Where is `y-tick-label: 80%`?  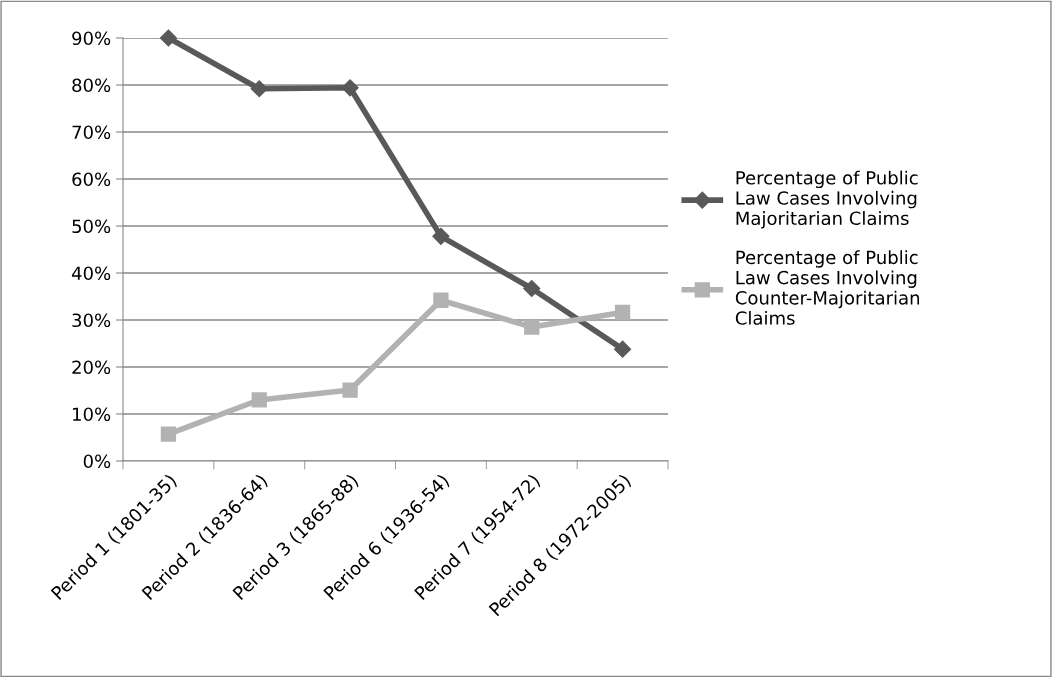 y-tick-label: 80% is located at coordinates (91, 85).